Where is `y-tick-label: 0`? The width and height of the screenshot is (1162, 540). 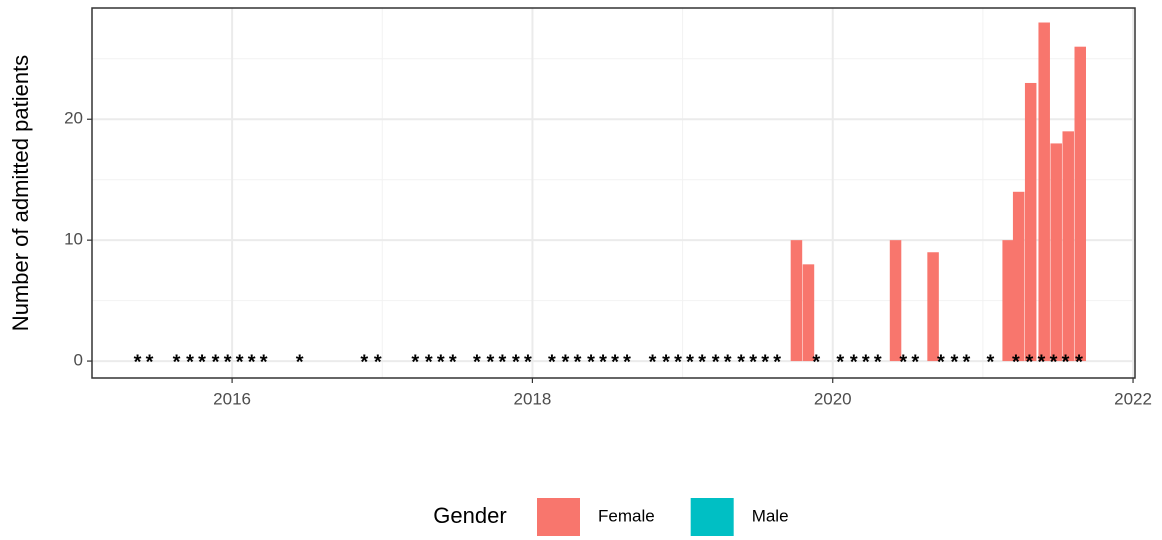 y-tick-label: 0 is located at coordinates (78, 360).